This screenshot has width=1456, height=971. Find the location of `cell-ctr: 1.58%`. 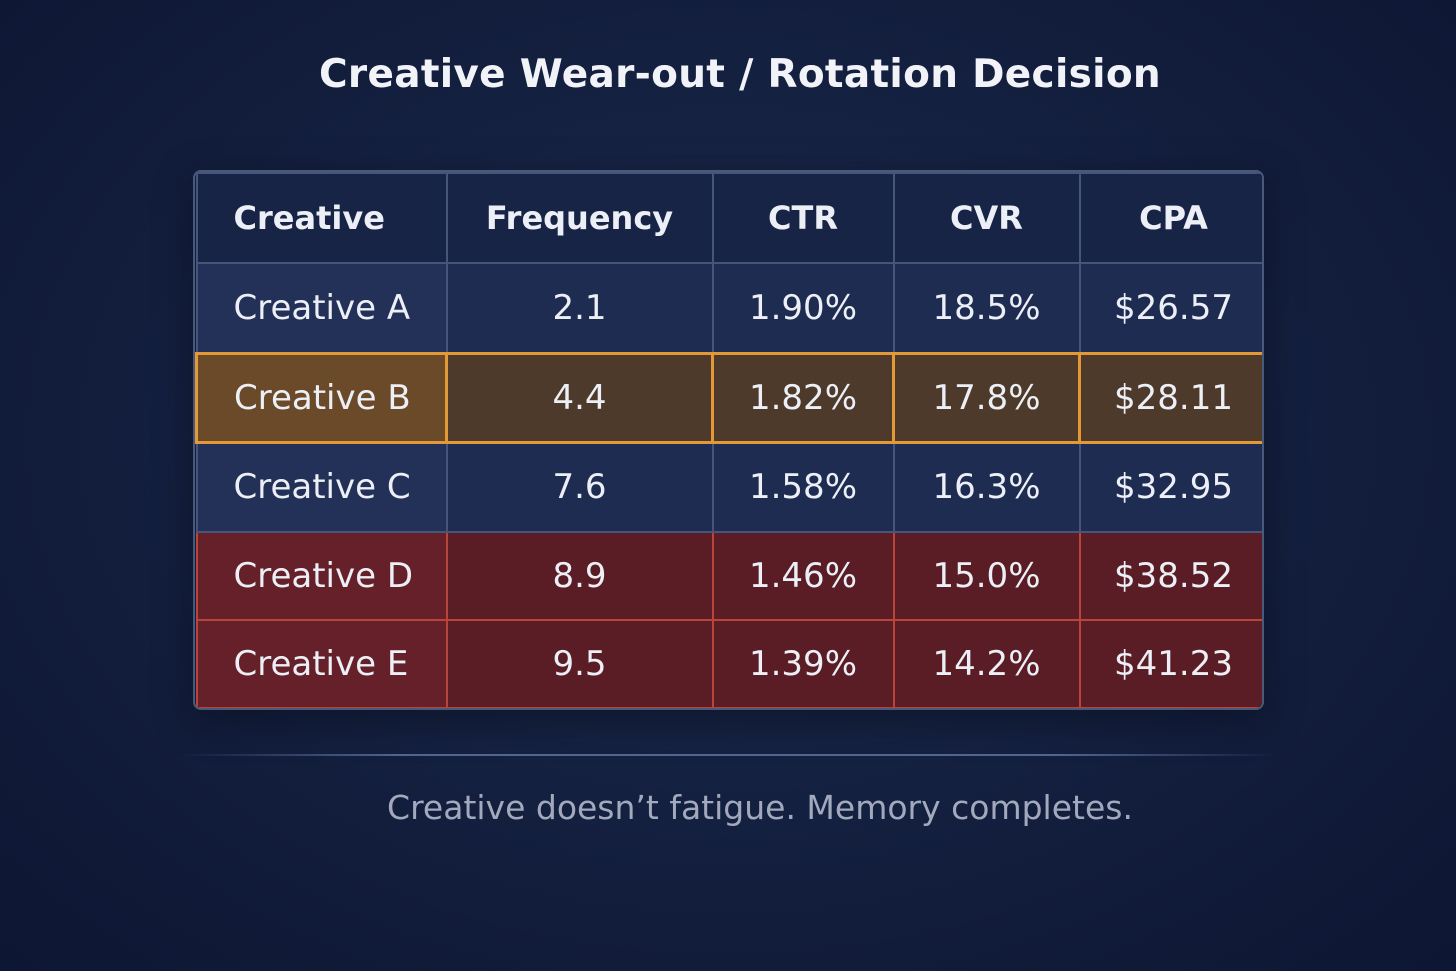

cell-ctr: 1.58% is located at coordinates (803, 487).